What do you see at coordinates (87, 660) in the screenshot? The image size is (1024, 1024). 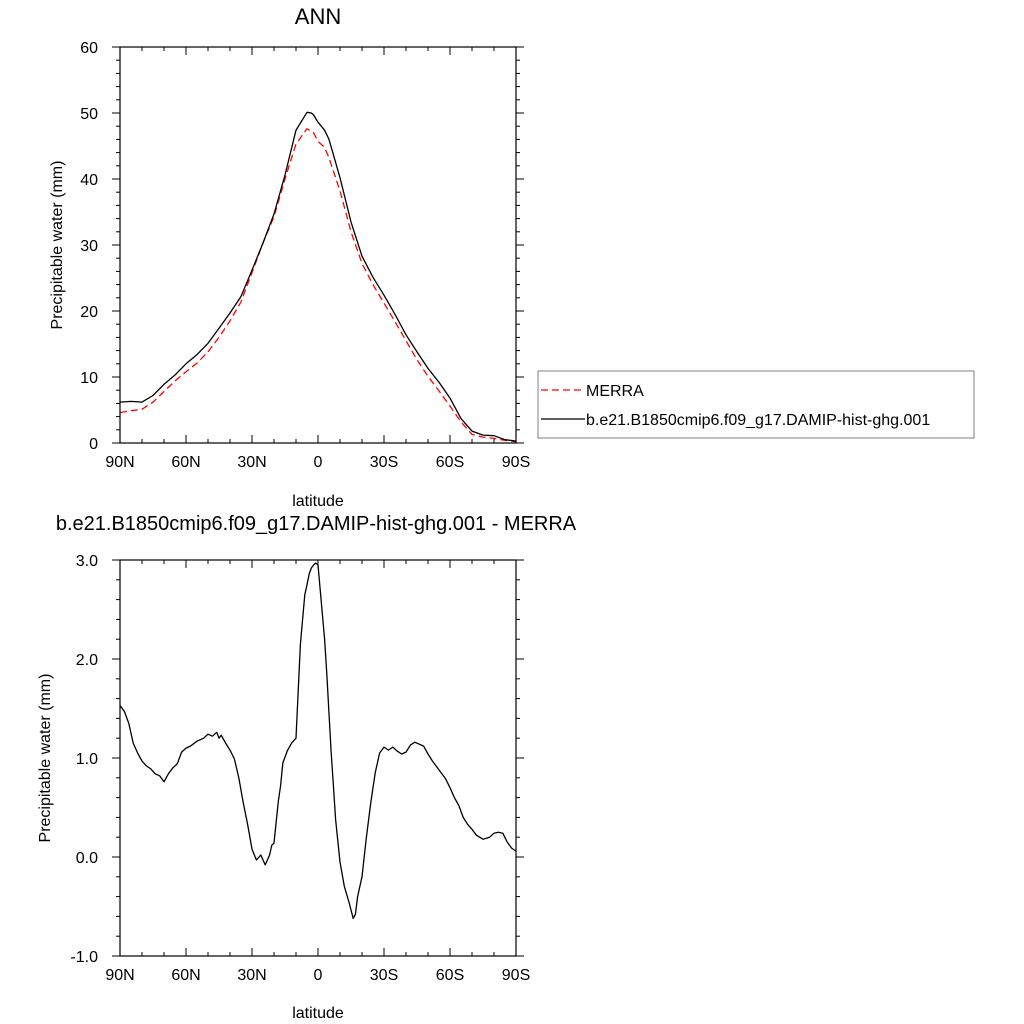 I see `y-tick-label: 2.0` at bounding box center [87, 660].